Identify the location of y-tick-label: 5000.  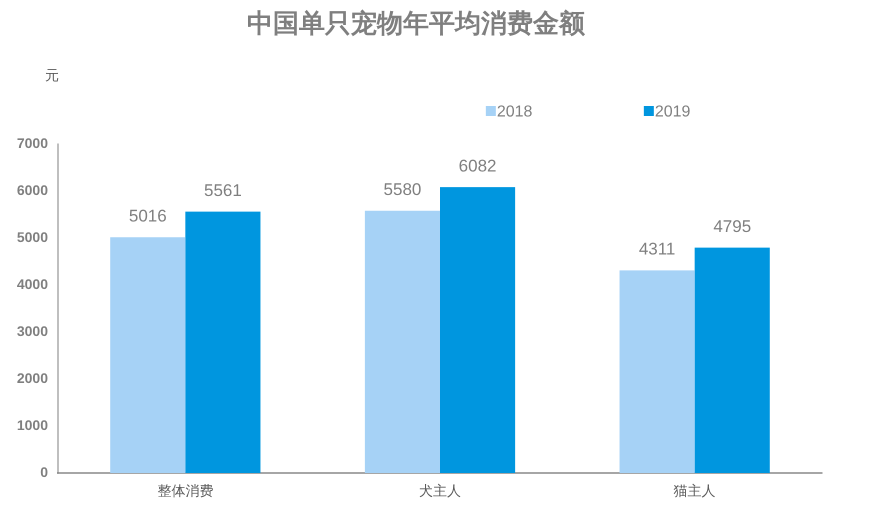
(32, 236).